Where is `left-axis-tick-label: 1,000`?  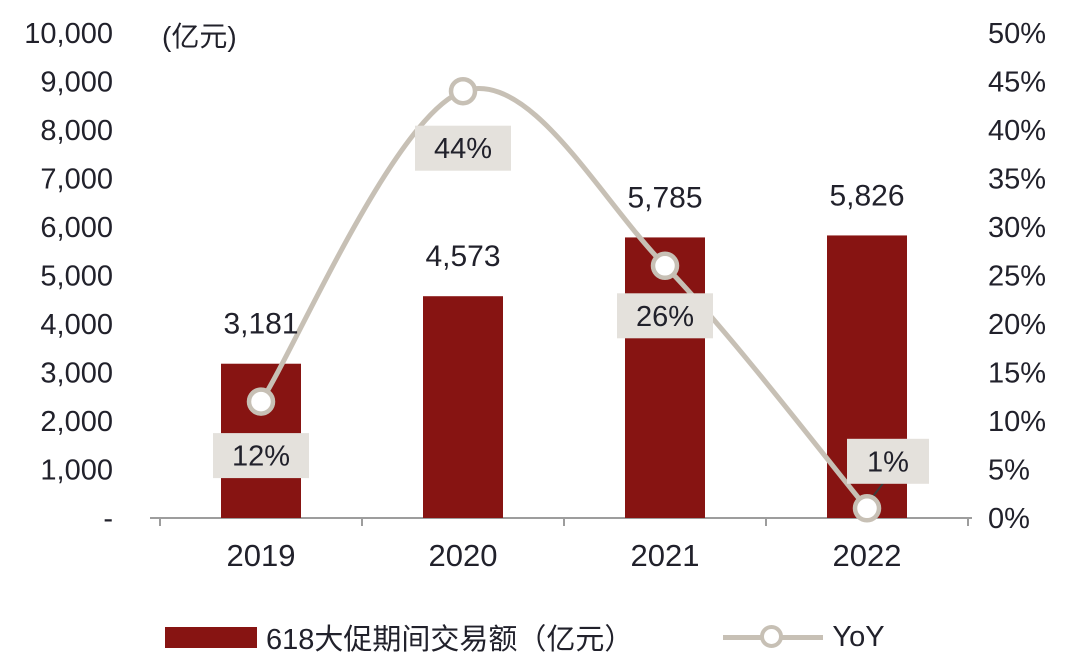
left-axis-tick-label: 1,000 is located at coordinates (76, 471).